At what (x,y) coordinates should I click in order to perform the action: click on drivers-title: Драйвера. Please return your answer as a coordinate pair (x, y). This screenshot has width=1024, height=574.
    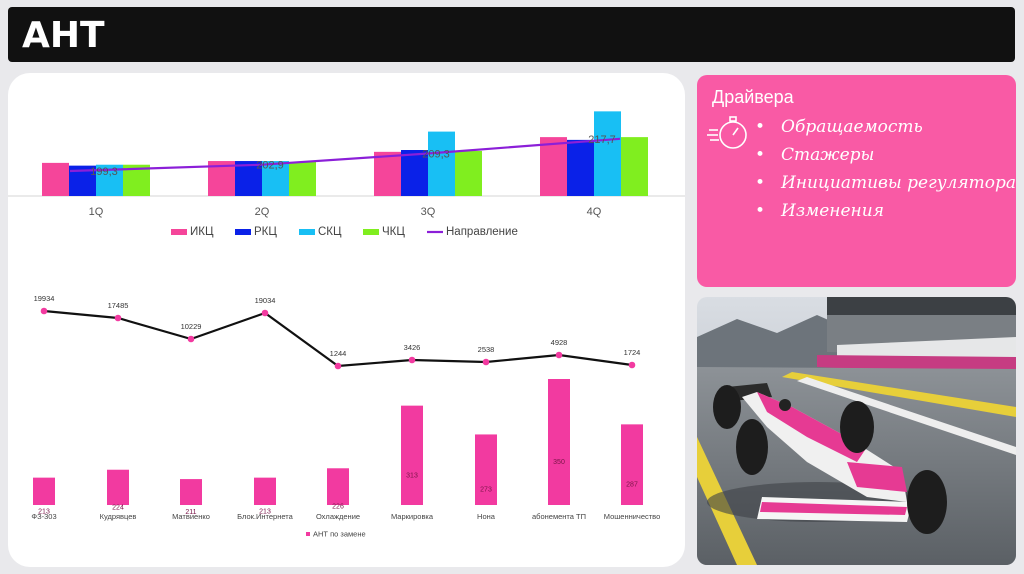
    Looking at the image, I should click on (753, 97).